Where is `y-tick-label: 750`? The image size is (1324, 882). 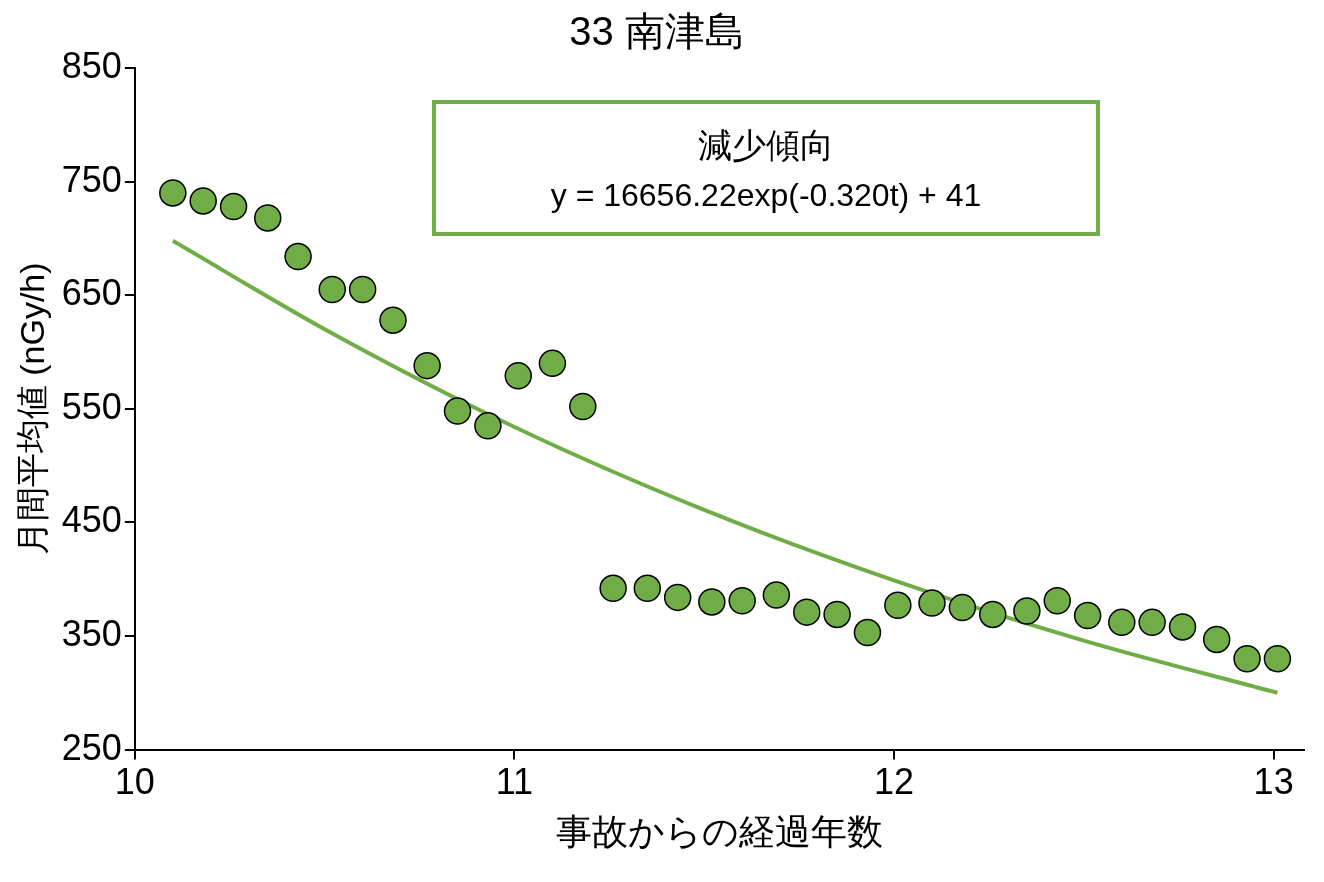
y-tick-label: 750 is located at coordinates (91, 179).